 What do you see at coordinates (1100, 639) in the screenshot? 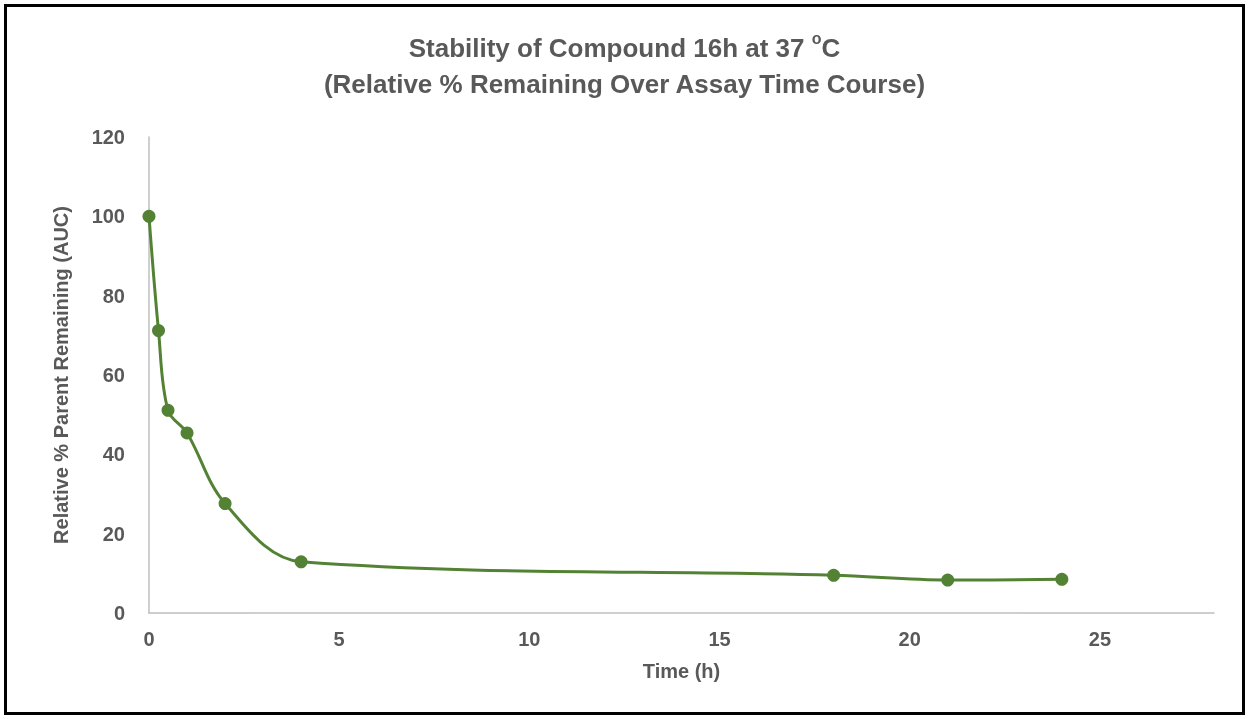
I see `x-tick-label: 25` at bounding box center [1100, 639].